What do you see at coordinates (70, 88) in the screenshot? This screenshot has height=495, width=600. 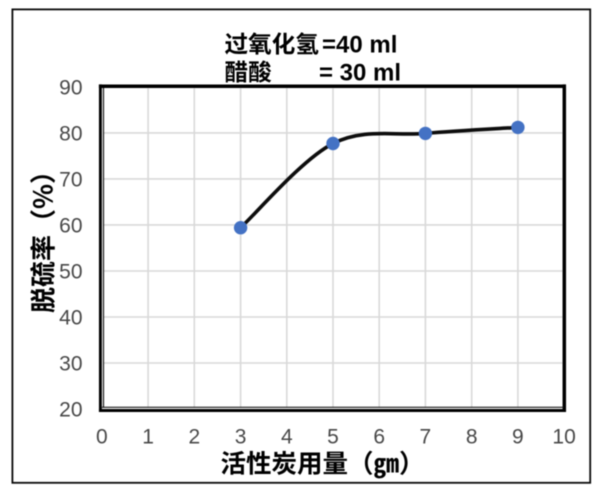 I see `svg-text: 90` at bounding box center [70, 88].